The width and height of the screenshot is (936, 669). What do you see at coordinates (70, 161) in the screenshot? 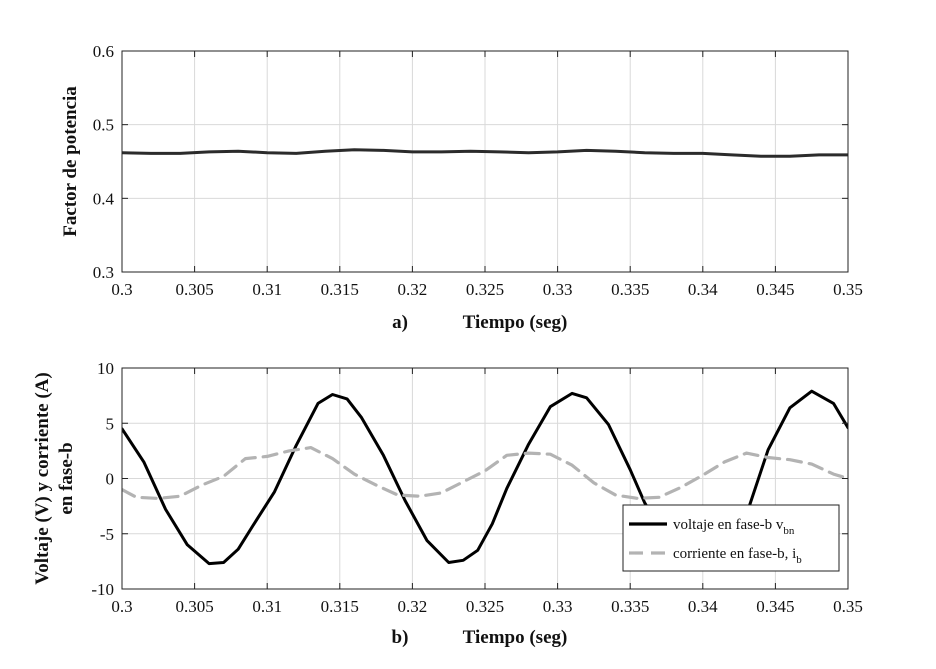
I see `y-axis-label: Factor de potencia` at bounding box center [70, 161].